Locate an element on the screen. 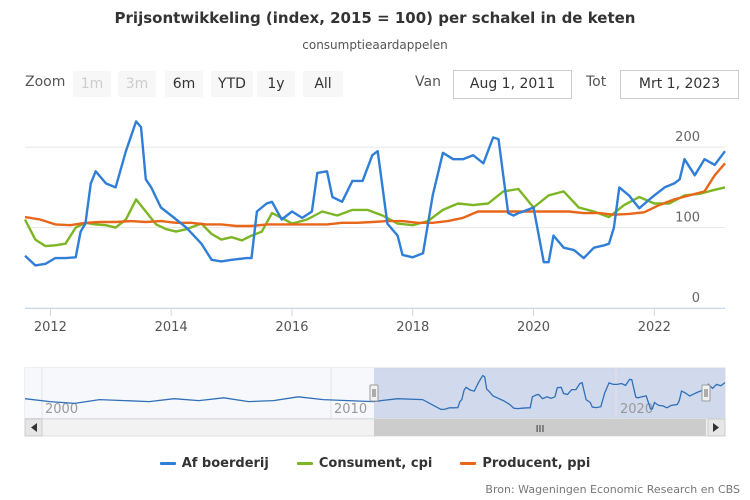  navigator-selected-area is located at coordinates (549, 393).